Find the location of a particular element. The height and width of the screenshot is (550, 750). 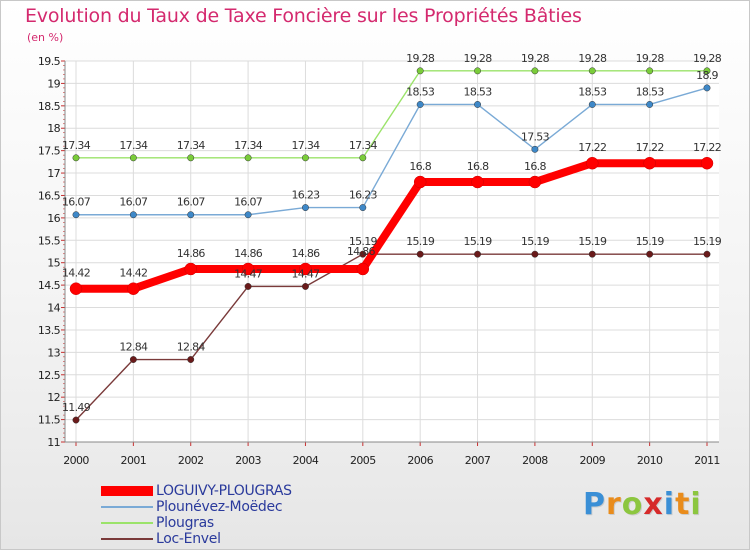

y-tick-label: 13.5 is located at coordinates (49, 330).